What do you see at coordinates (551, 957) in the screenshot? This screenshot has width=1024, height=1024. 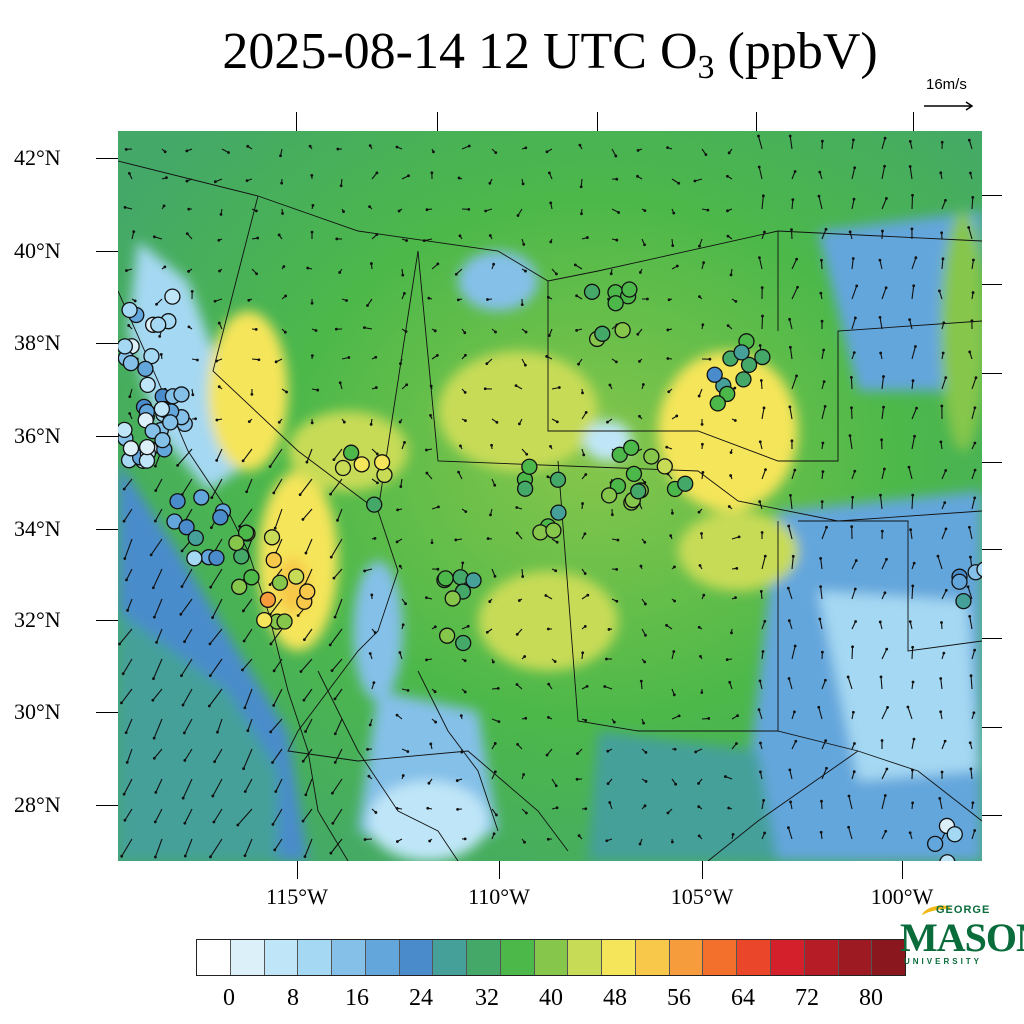 I see `colorbar` at bounding box center [551, 957].